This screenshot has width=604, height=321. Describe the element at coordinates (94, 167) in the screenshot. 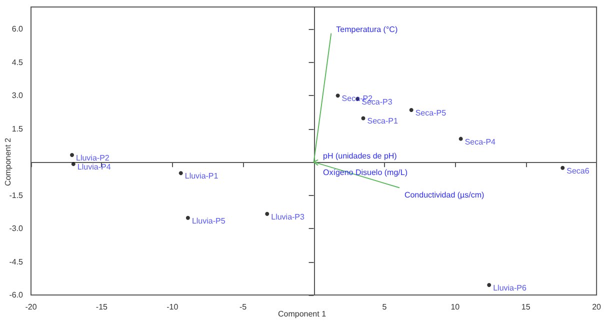

I see `data-label: Lluvia-P4` at that location.